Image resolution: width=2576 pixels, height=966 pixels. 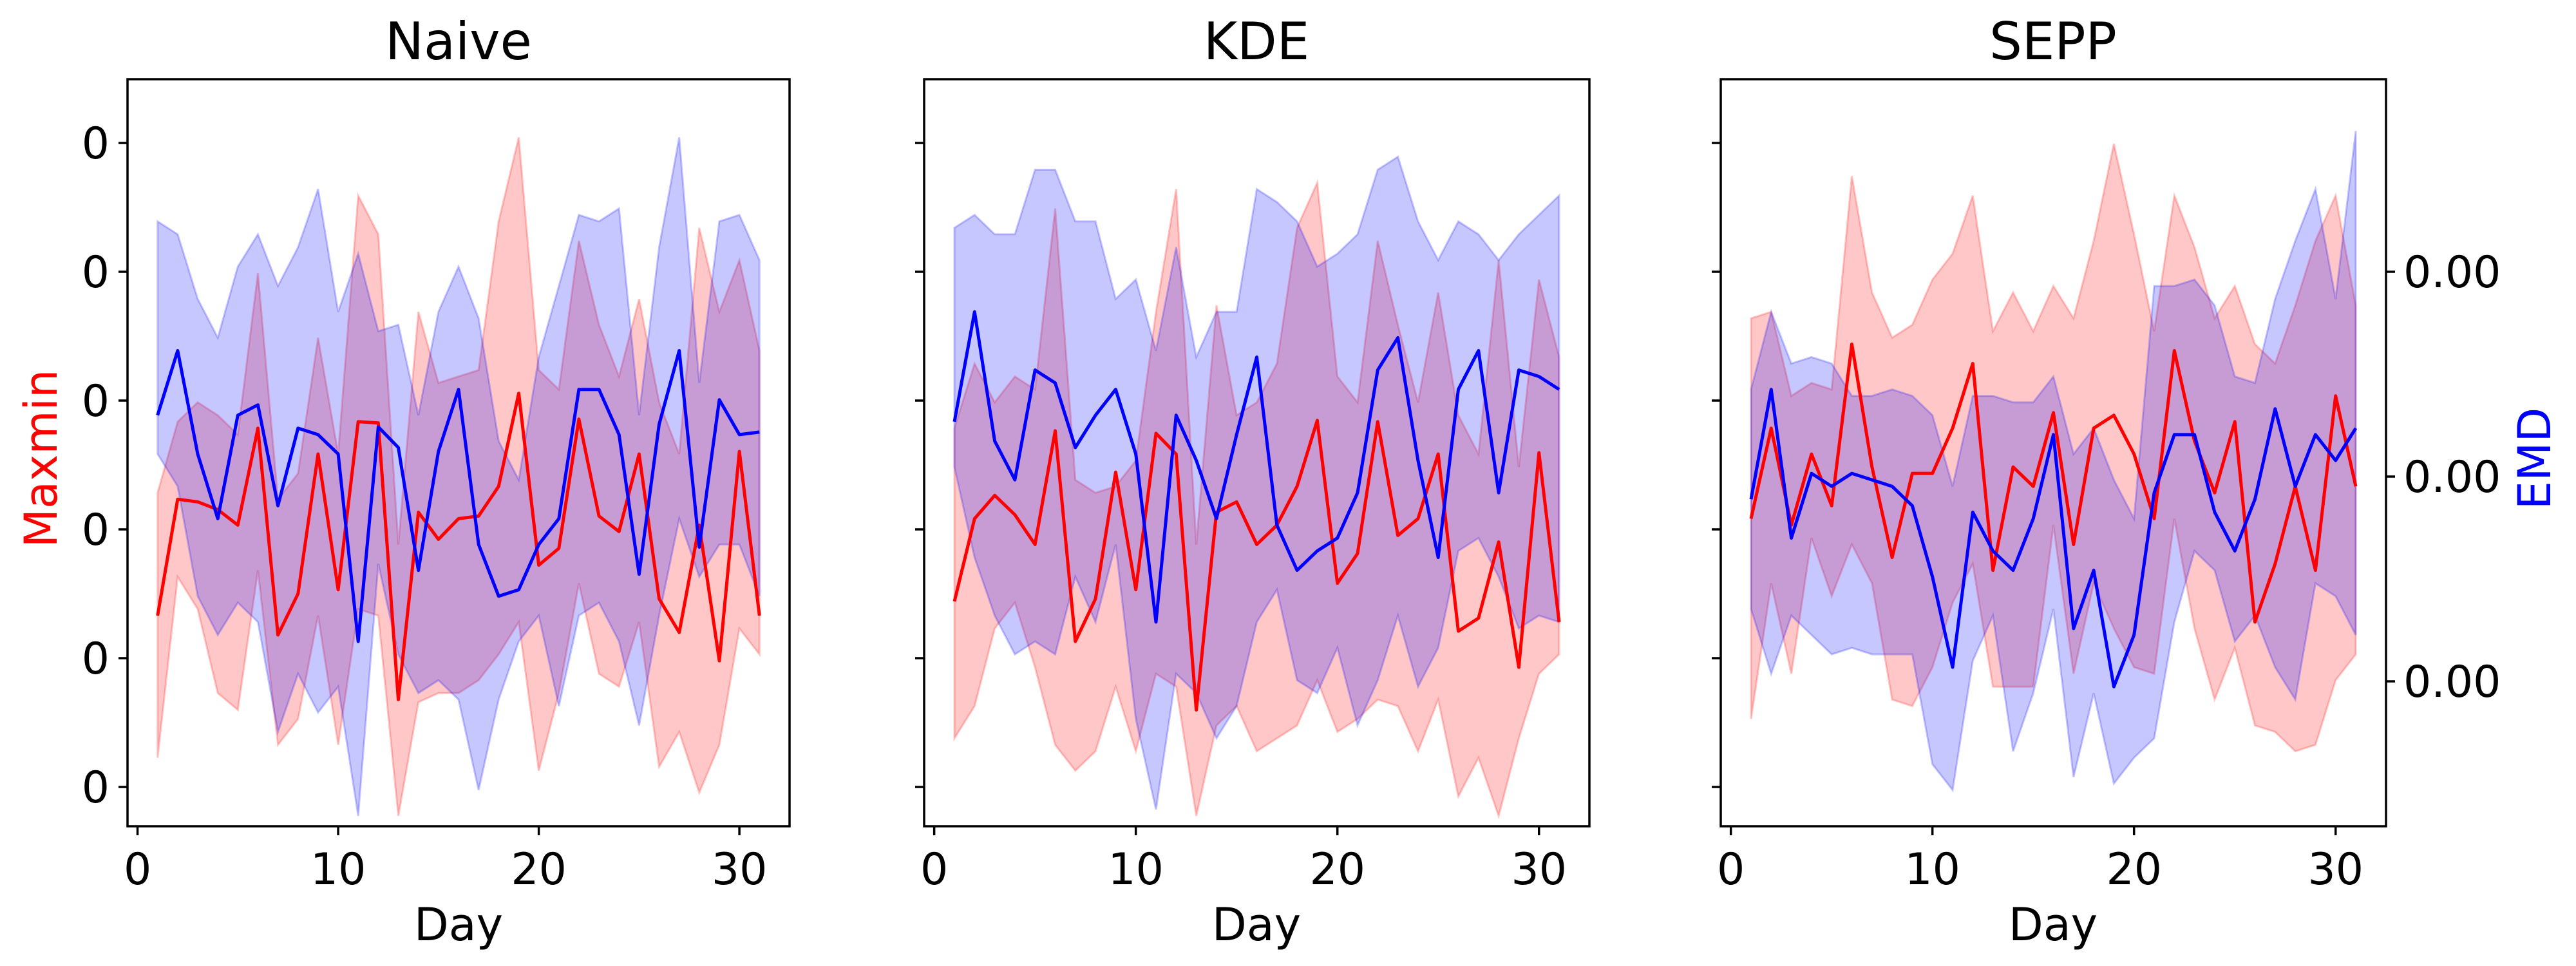 What do you see at coordinates (459, 42) in the screenshot?
I see `naive-title: Naive` at bounding box center [459, 42].